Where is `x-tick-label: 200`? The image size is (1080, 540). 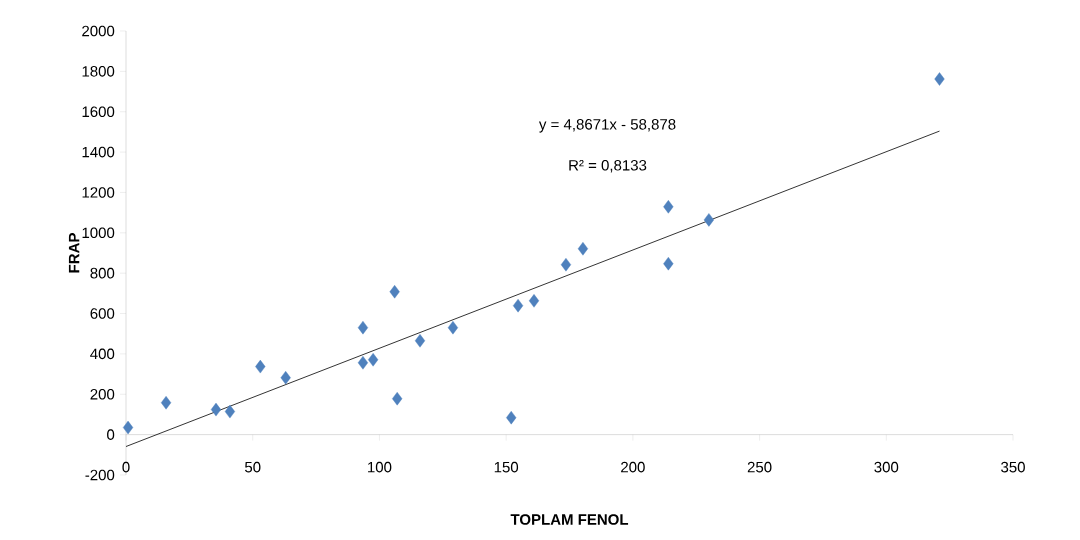
x-tick-label: 200 is located at coordinates (633, 467).